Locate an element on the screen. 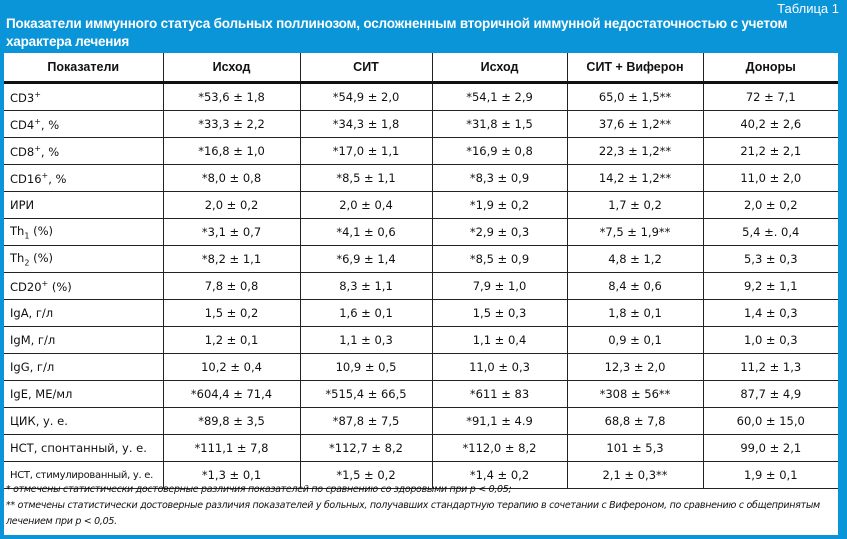  row-label-label: IgM, г/л is located at coordinates (33, 340).